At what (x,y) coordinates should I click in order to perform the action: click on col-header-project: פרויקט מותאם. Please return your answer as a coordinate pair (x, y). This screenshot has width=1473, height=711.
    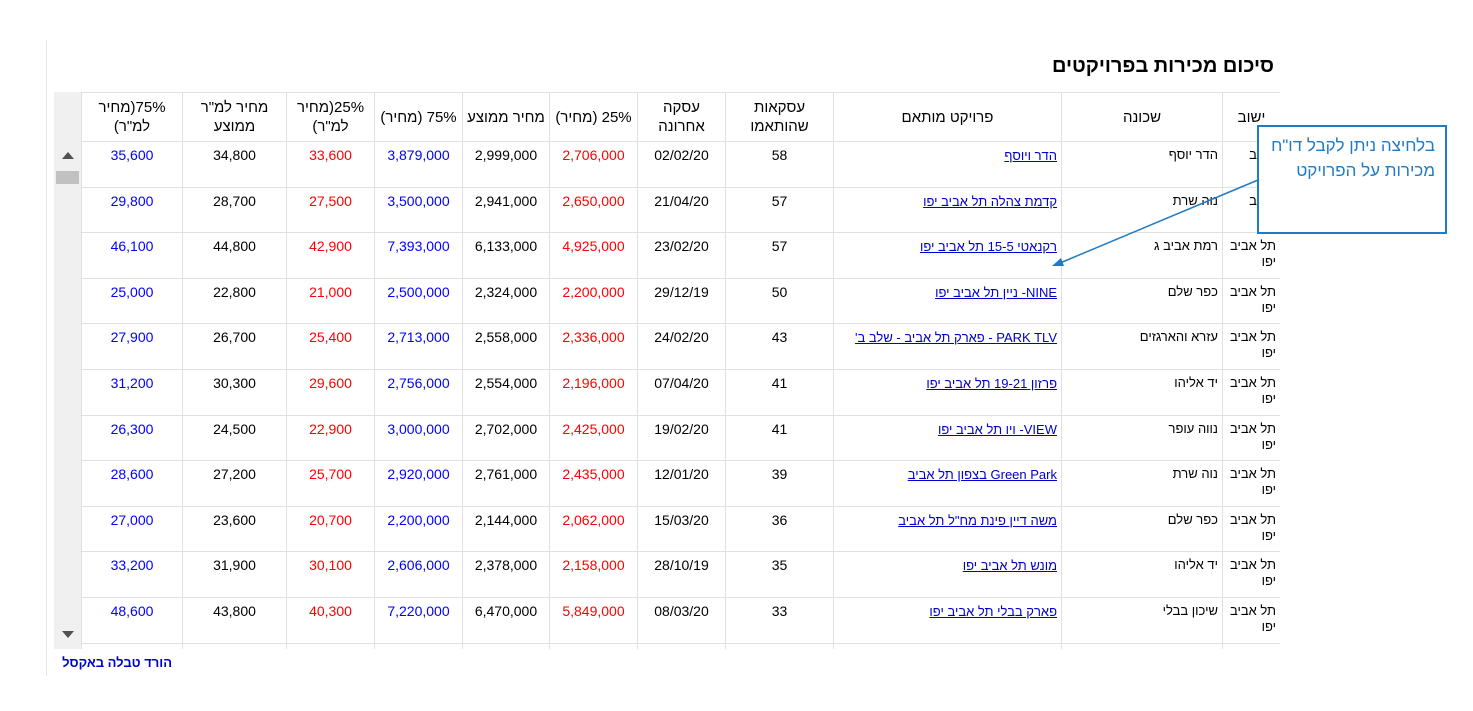
    Looking at the image, I should click on (947, 117).